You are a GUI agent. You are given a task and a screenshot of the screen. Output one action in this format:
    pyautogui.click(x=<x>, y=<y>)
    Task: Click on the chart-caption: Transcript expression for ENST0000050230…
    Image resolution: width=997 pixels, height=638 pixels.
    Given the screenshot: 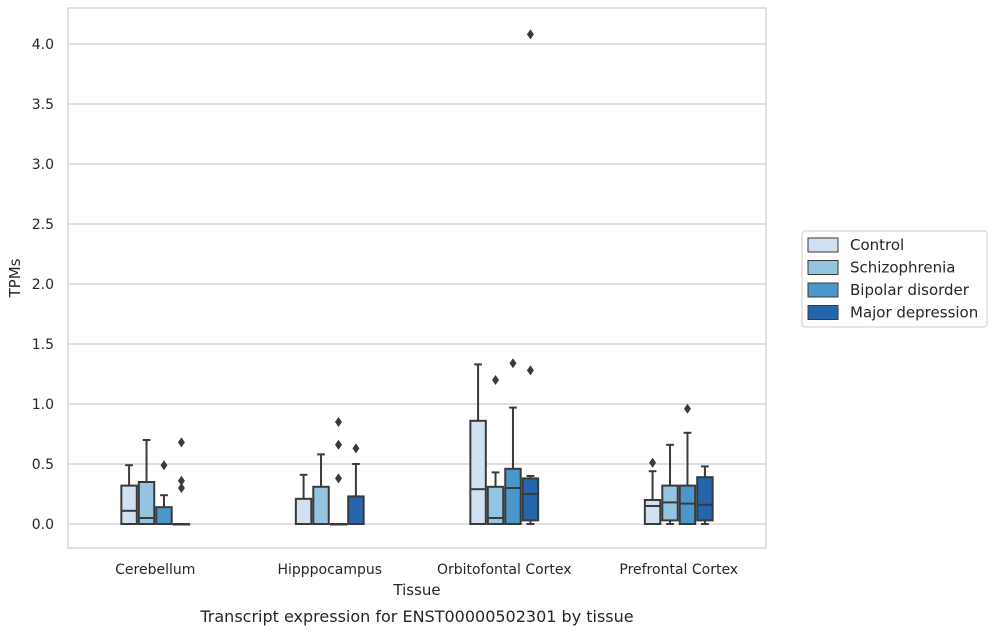 What is the action you would take?
    pyautogui.click(x=416, y=616)
    